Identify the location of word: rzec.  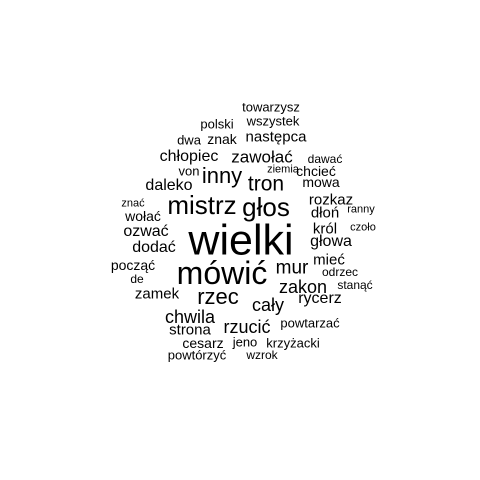
(218, 296).